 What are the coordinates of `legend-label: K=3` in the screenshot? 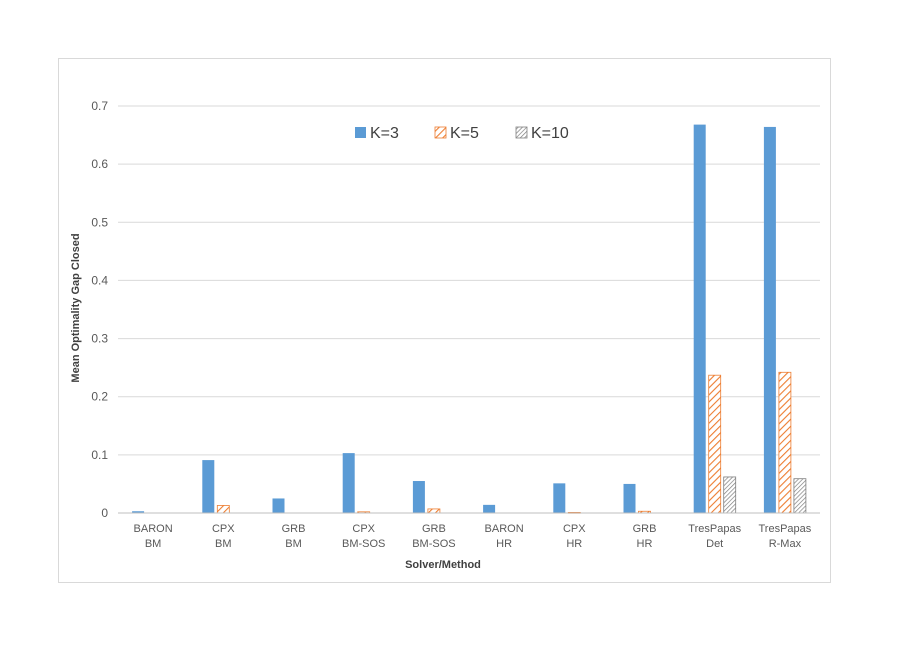 It's located at (384, 133).